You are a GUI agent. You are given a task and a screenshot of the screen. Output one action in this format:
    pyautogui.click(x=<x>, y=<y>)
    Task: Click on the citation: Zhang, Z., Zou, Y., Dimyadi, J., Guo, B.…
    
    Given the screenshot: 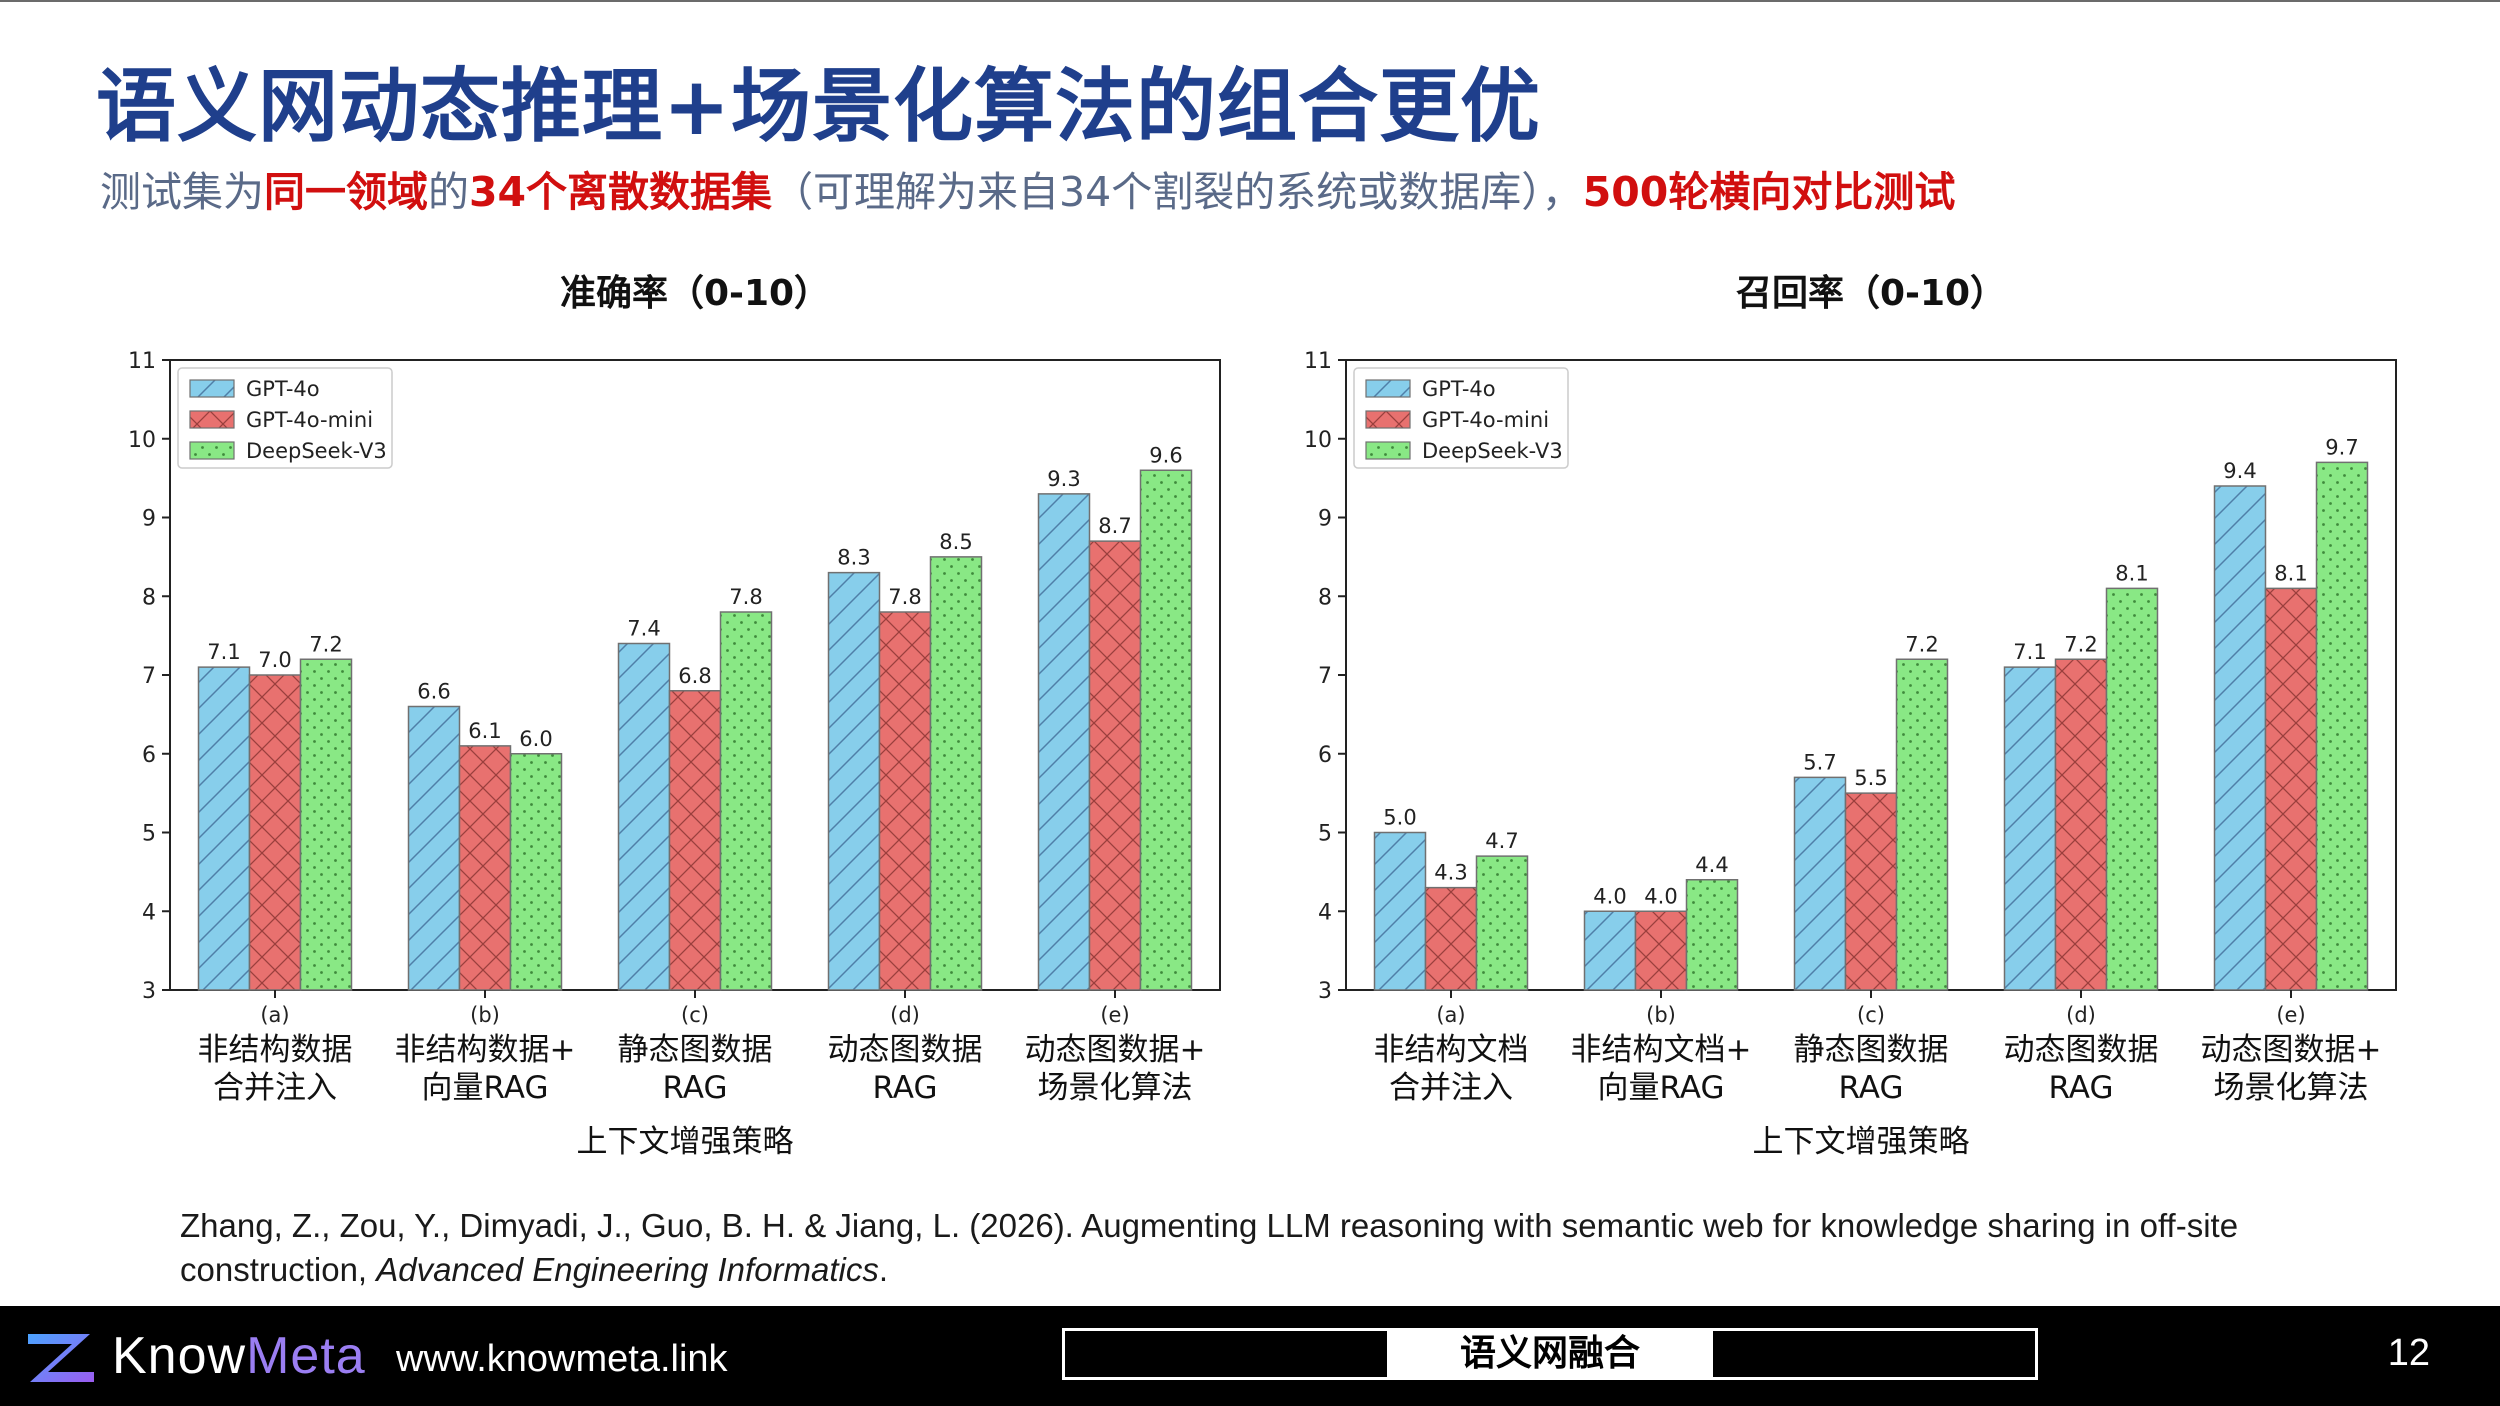 What is the action you would take?
    pyautogui.click(x=1255, y=1248)
    